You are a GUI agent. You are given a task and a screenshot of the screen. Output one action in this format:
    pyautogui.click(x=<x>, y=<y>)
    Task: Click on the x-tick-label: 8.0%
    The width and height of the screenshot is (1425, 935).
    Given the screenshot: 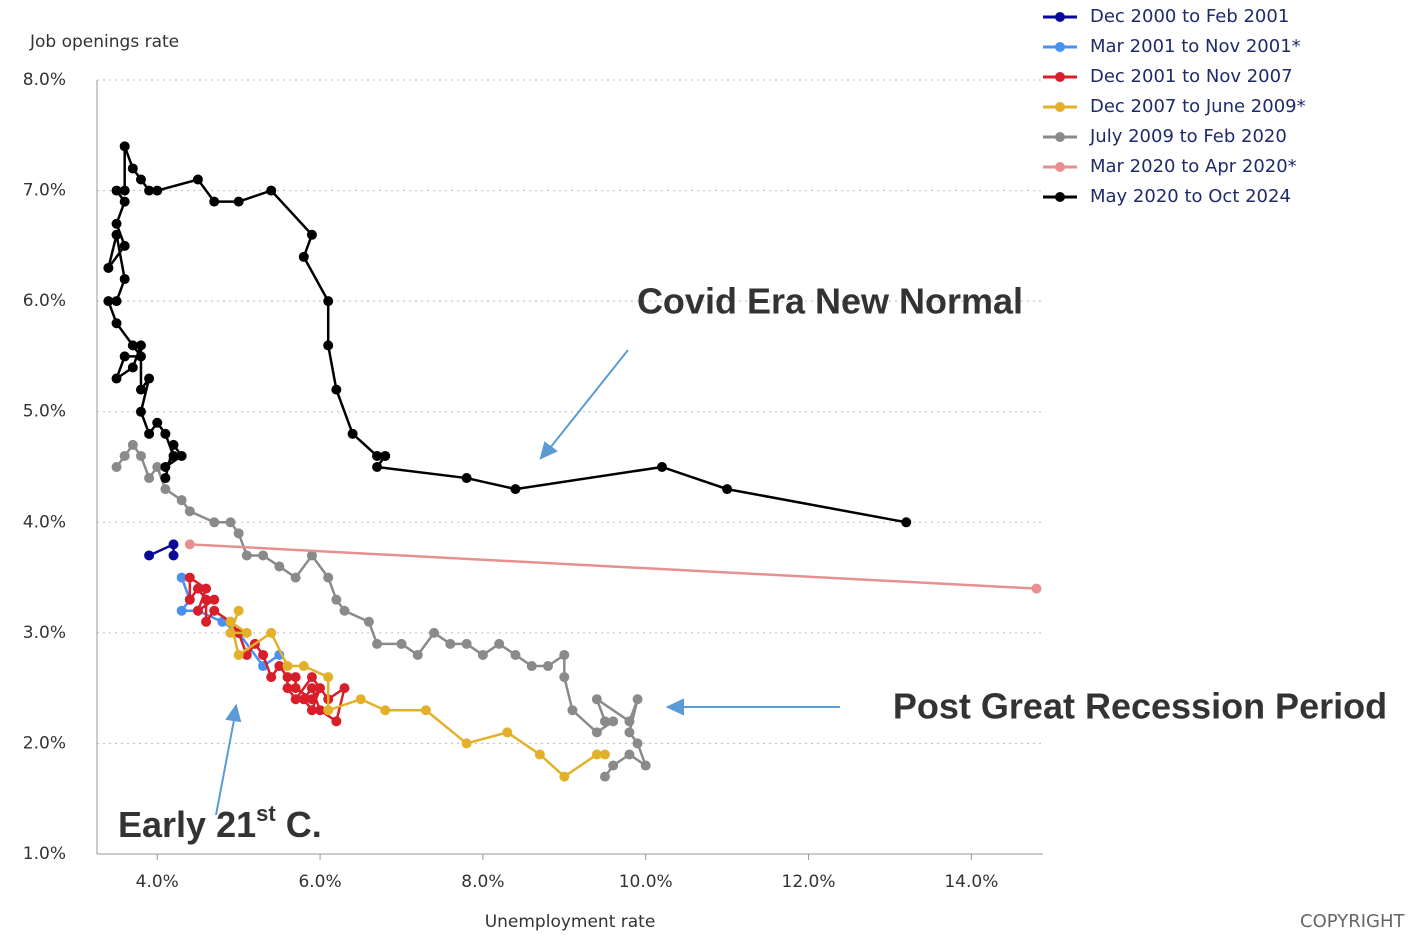 What is the action you would take?
    pyautogui.click(x=482, y=882)
    